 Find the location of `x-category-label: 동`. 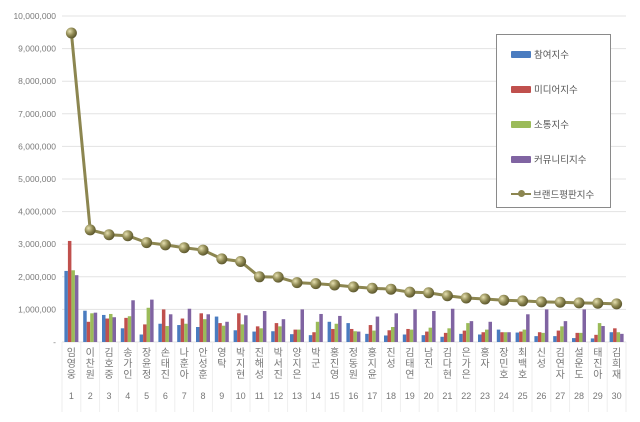

x-category-label: 동 is located at coordinates (353, 364).